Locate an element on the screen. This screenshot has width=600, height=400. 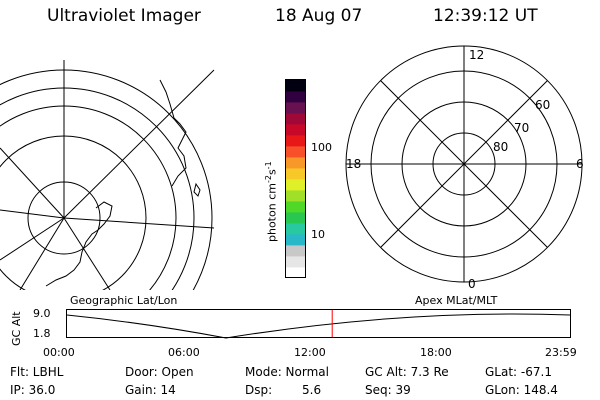
mlat-label-80: 80 is located at coordinates (500, 147).